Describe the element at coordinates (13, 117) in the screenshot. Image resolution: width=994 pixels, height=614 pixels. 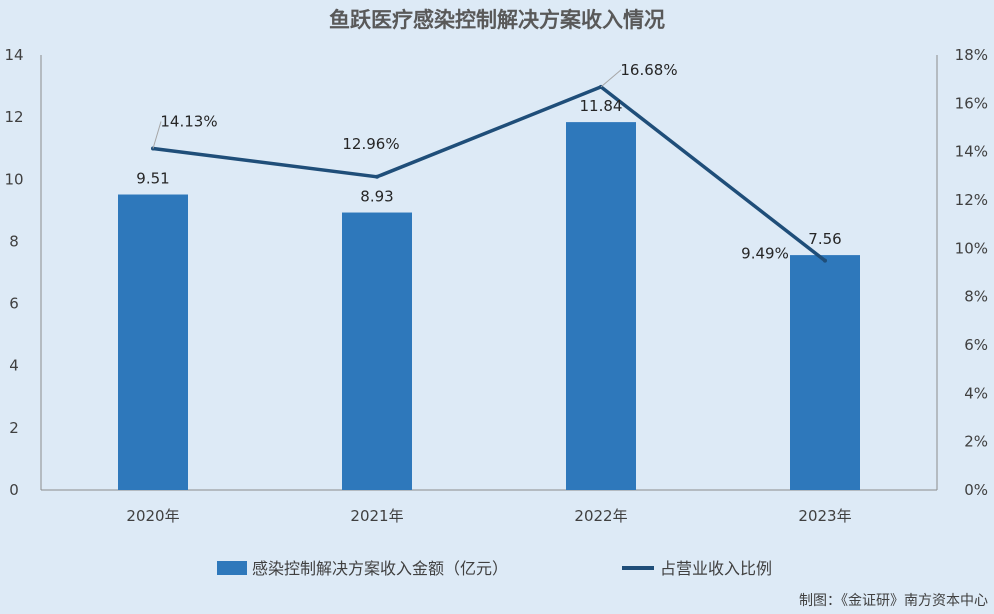
I see `left-tick-label: 12` at that location.